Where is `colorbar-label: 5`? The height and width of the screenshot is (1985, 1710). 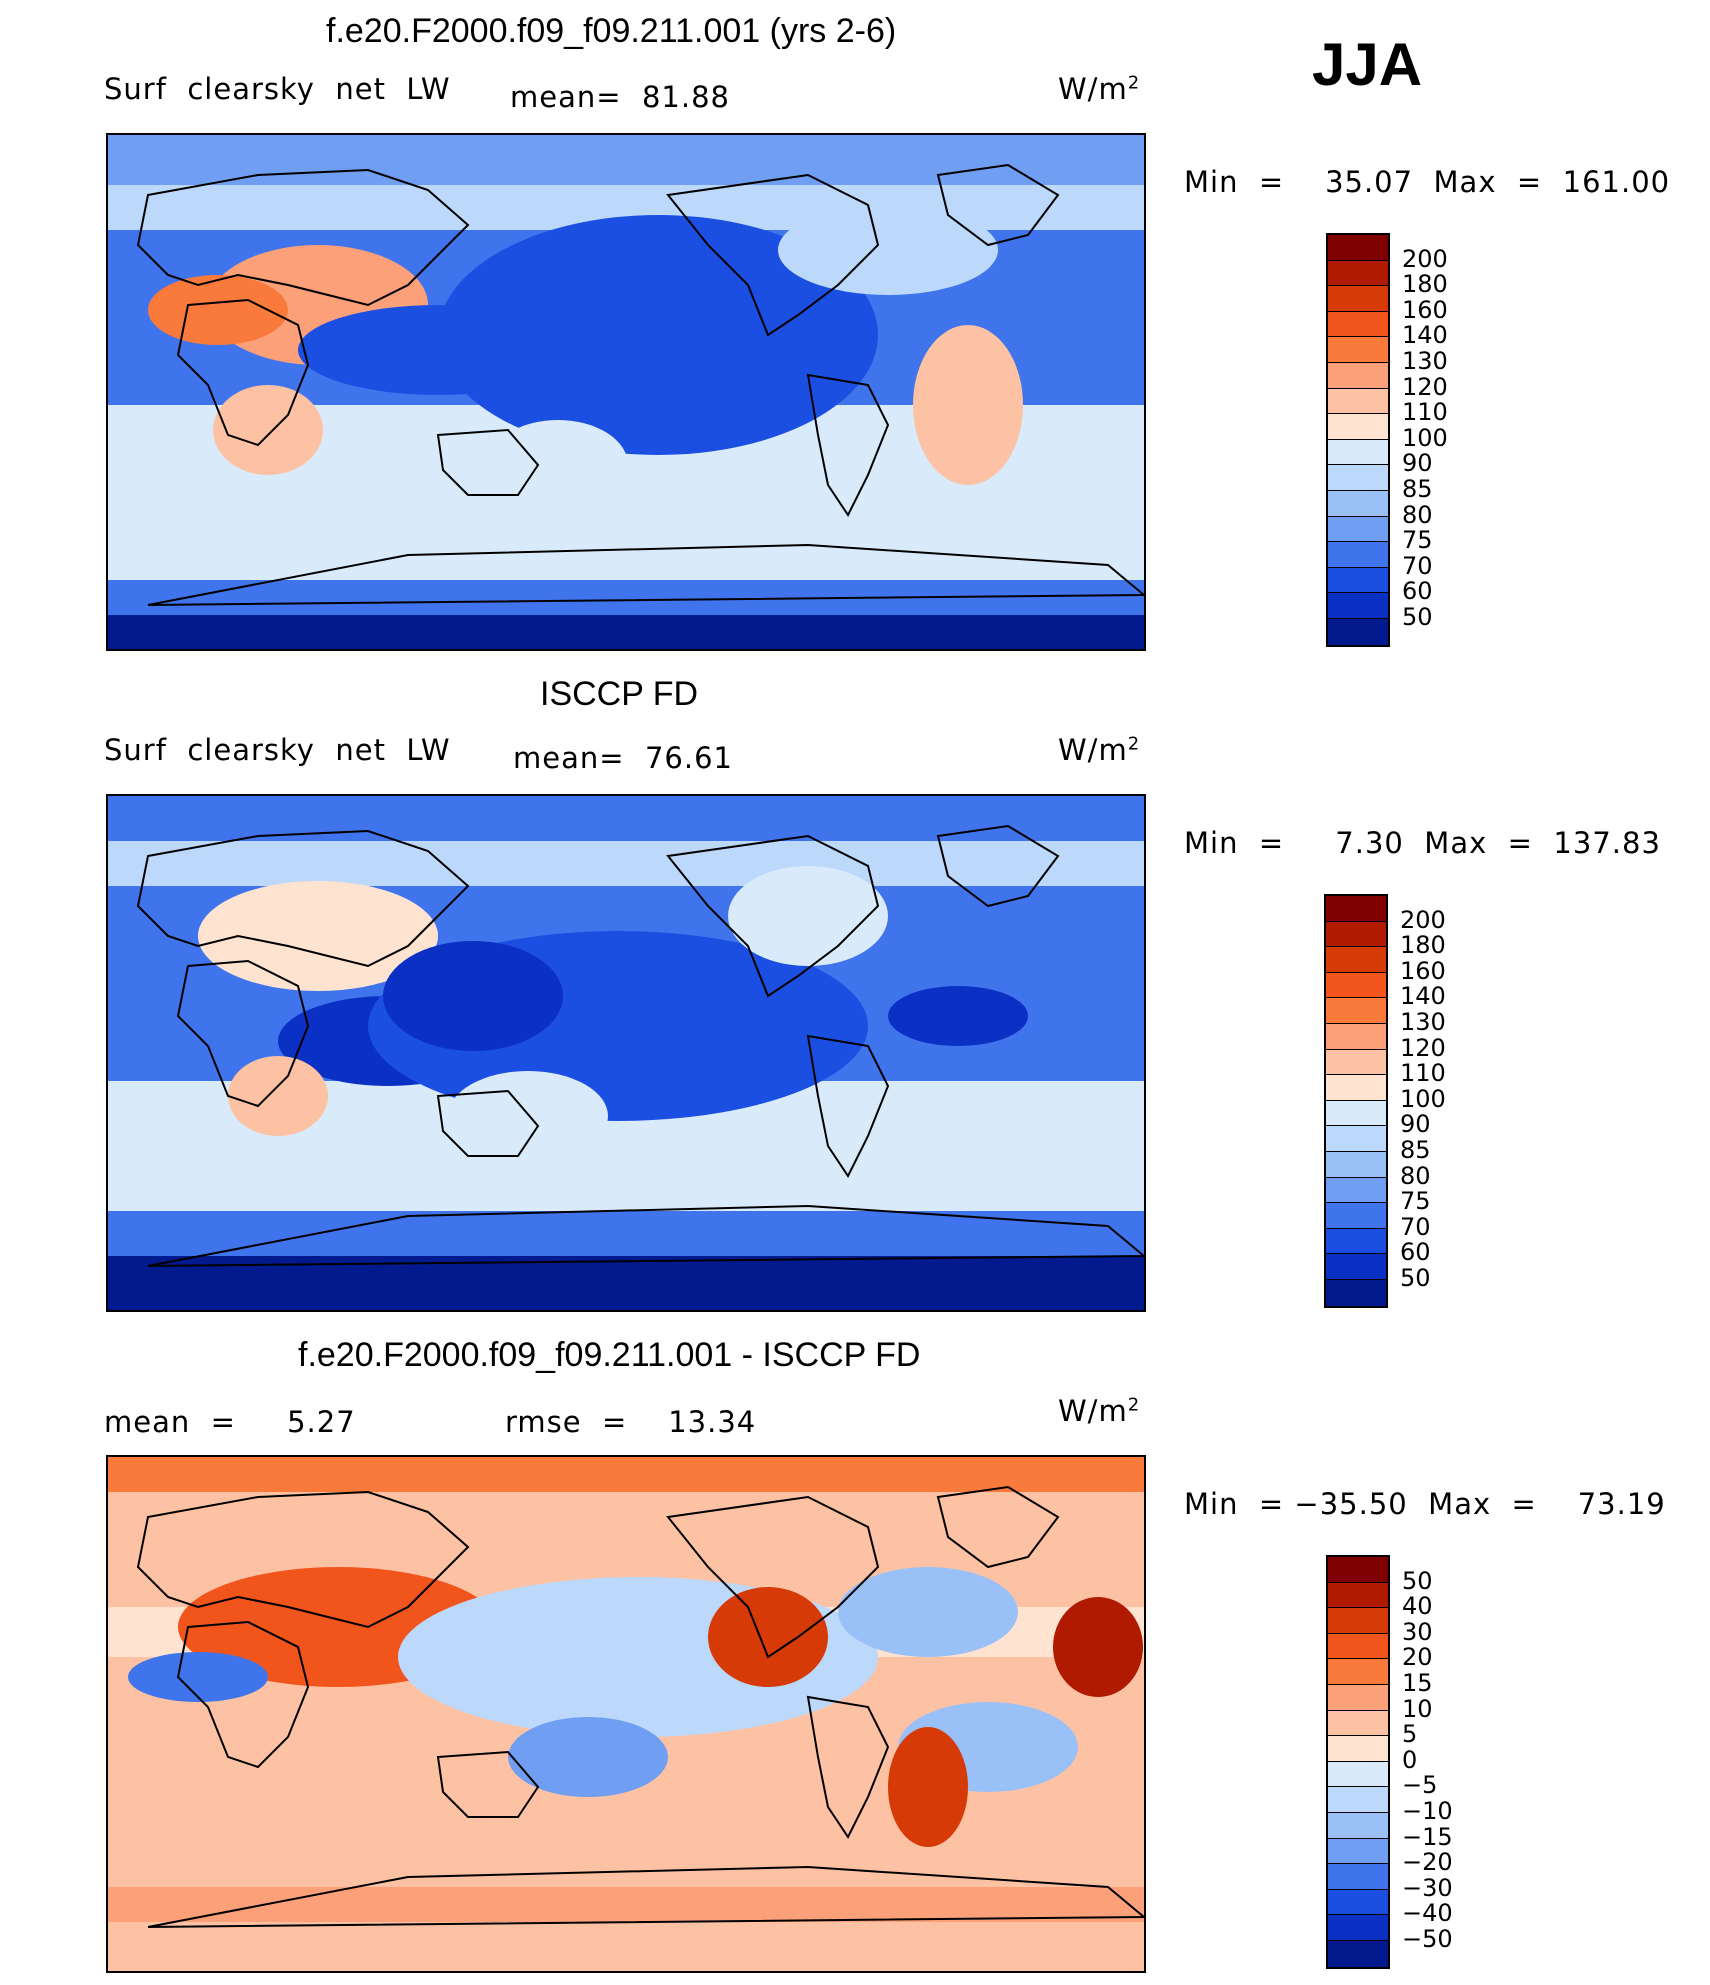 colorbar-label: 5 is located at coordinates (1410, 1734).